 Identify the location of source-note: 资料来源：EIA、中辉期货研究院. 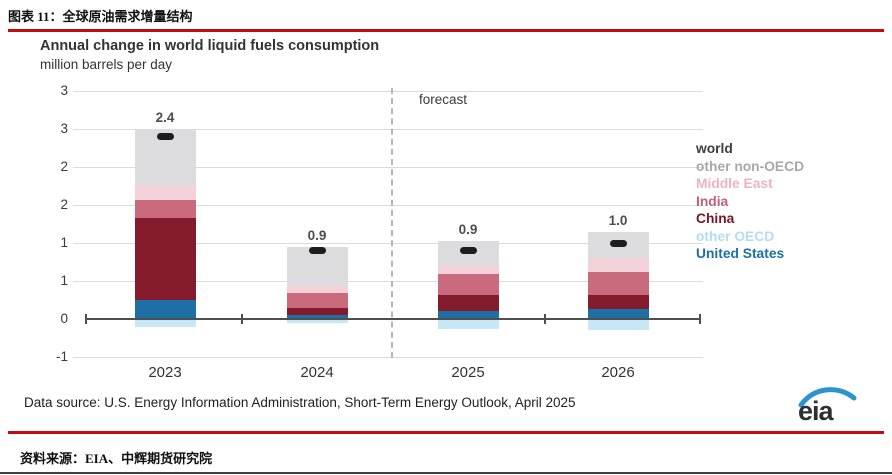
(116, 458).